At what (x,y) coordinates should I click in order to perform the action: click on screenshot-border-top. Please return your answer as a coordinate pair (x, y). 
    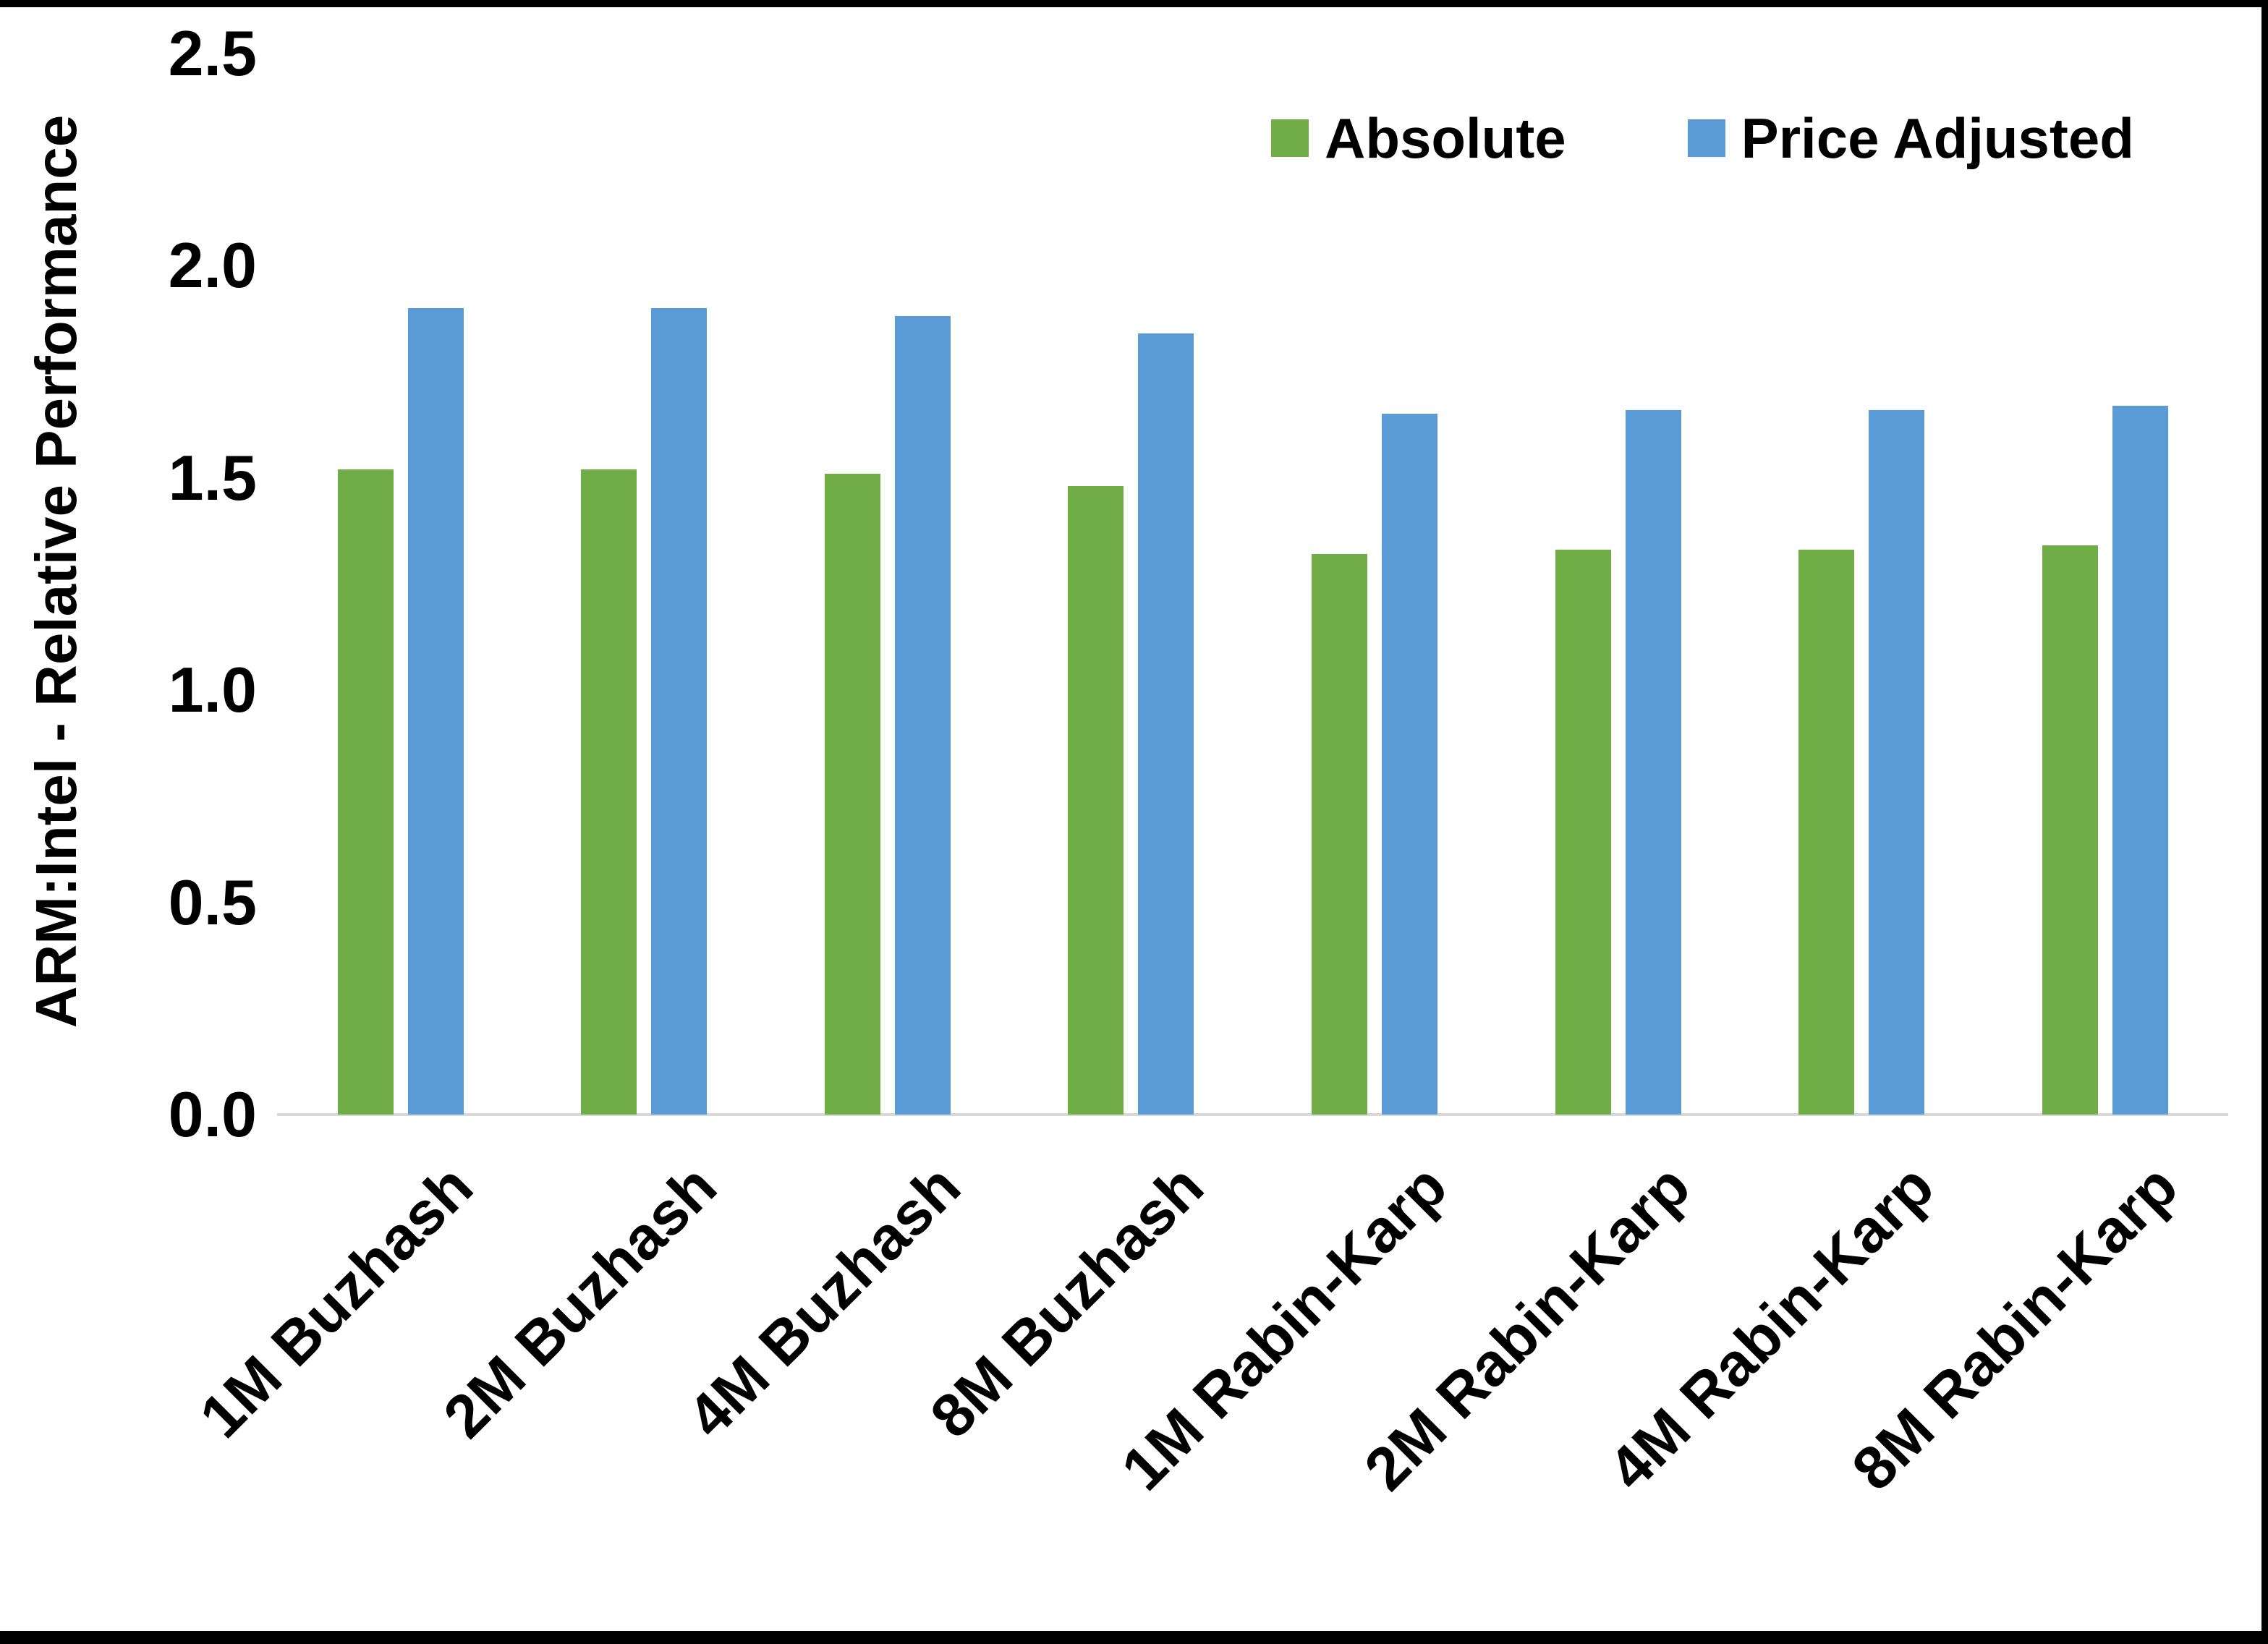
    Looking at the image, I should click on (1134, 3).